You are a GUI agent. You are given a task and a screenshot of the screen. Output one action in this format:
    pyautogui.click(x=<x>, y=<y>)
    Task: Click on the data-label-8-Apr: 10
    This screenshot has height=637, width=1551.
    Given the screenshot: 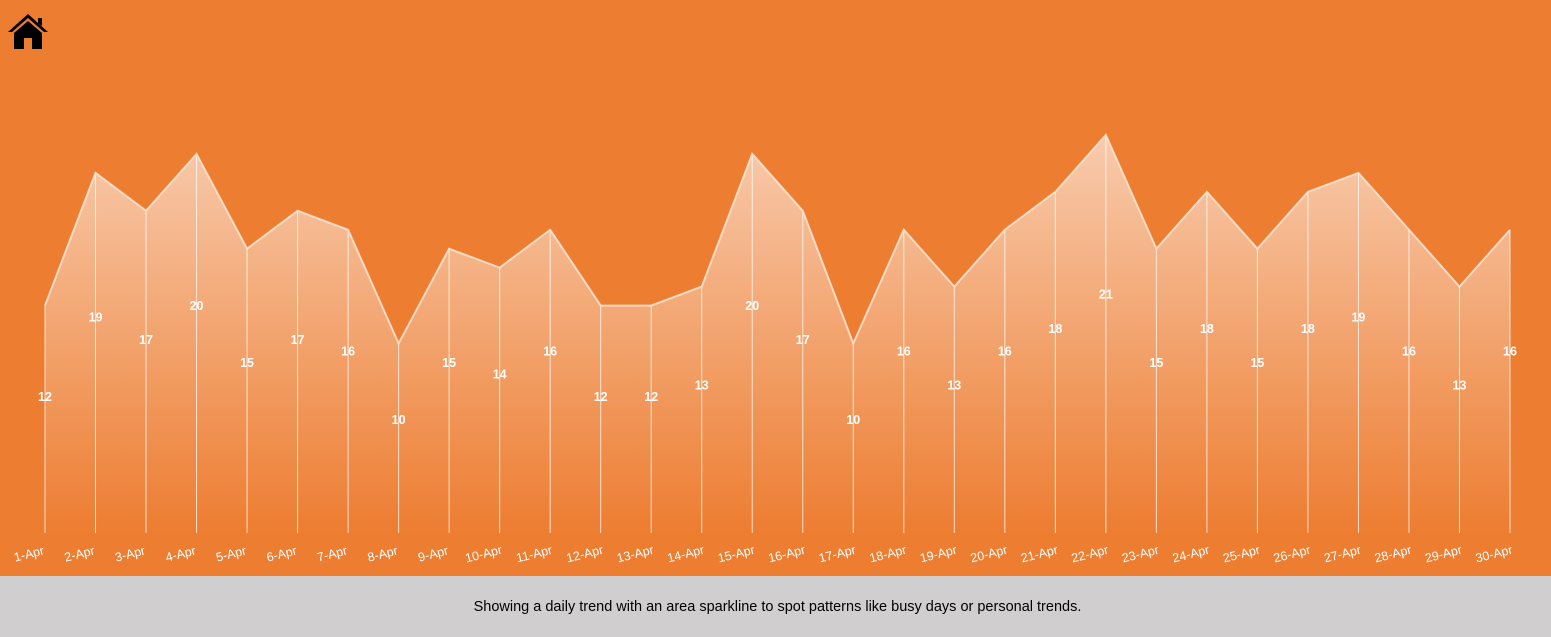 What is the action you would take?
    pyautogui.click(x=399, y=420)
    